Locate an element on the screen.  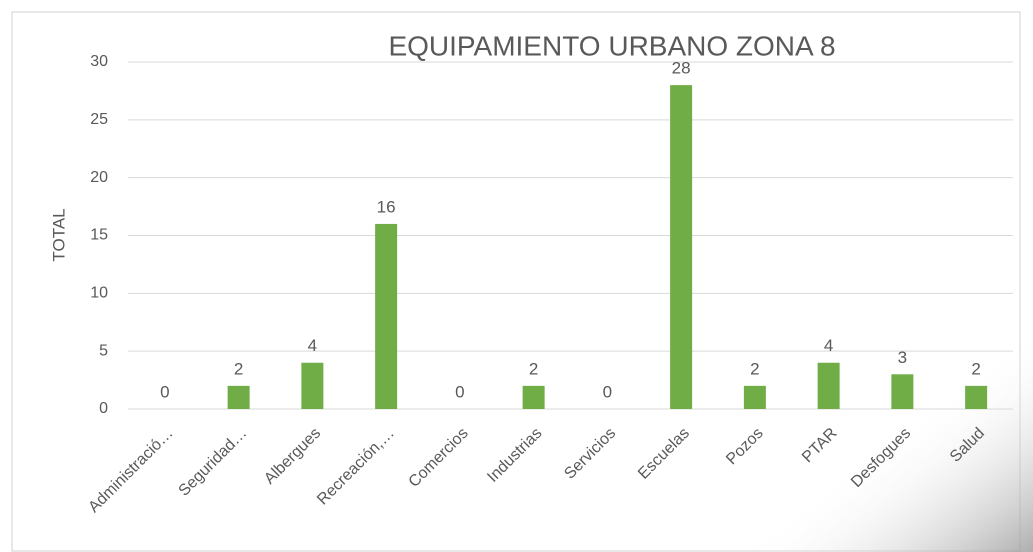
data-label: 3 is located at coordinates (902, 357).